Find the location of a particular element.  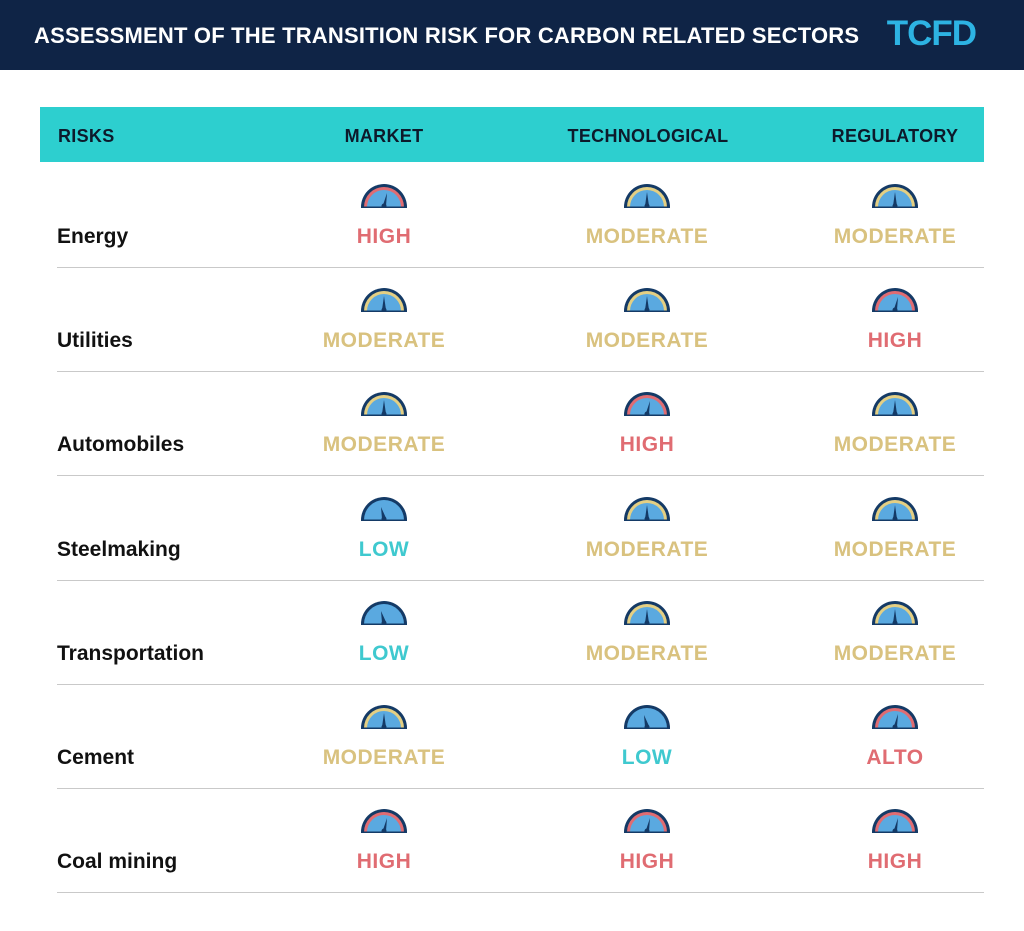

sector-label: Coal mining is located at coordinates (117, 862).